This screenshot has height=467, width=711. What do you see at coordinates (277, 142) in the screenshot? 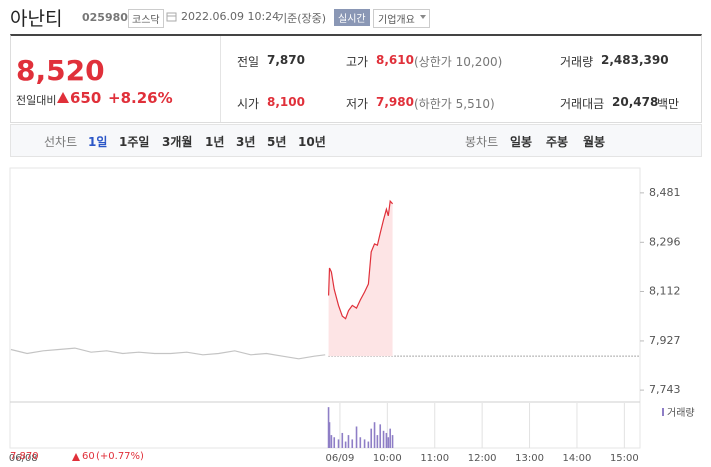
I see `tab: 5년` at bounding box center [277, 142].